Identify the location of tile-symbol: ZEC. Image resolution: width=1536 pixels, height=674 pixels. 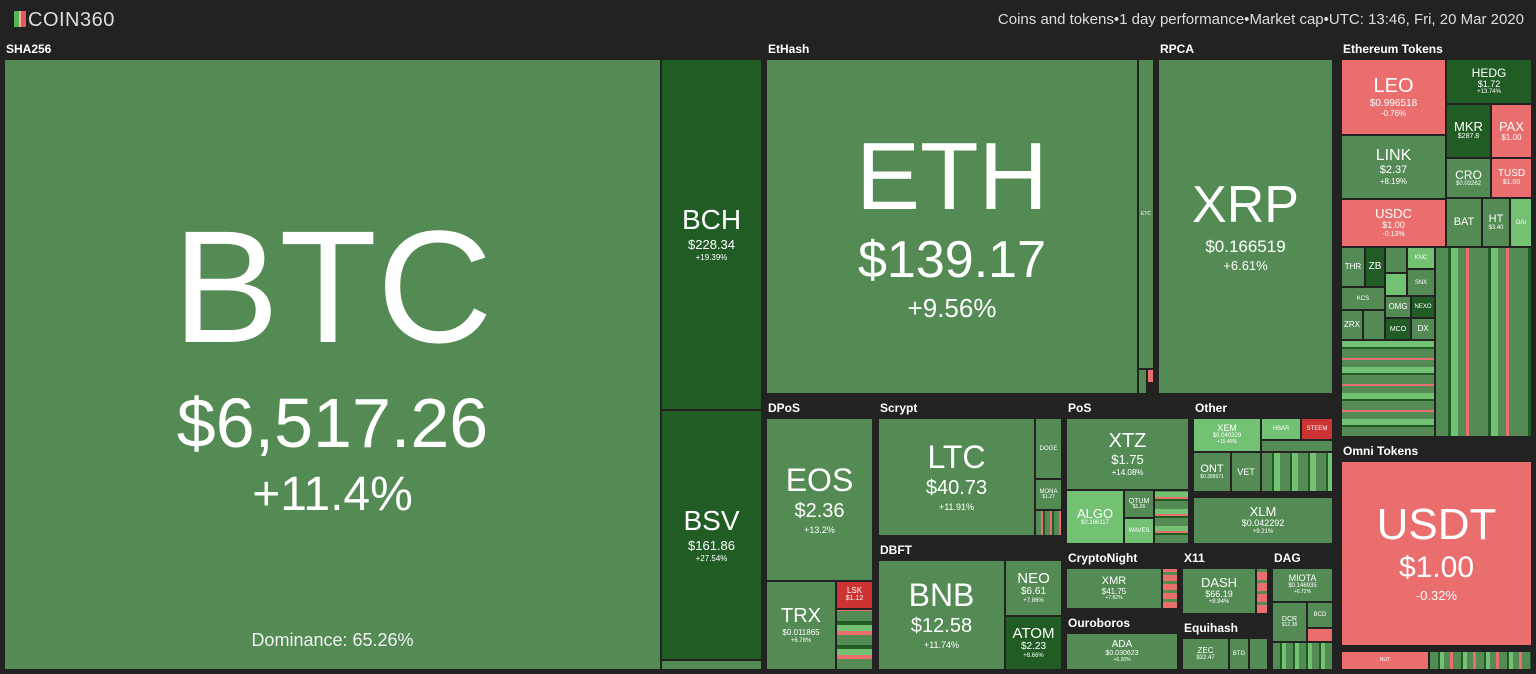
(1205, 650).